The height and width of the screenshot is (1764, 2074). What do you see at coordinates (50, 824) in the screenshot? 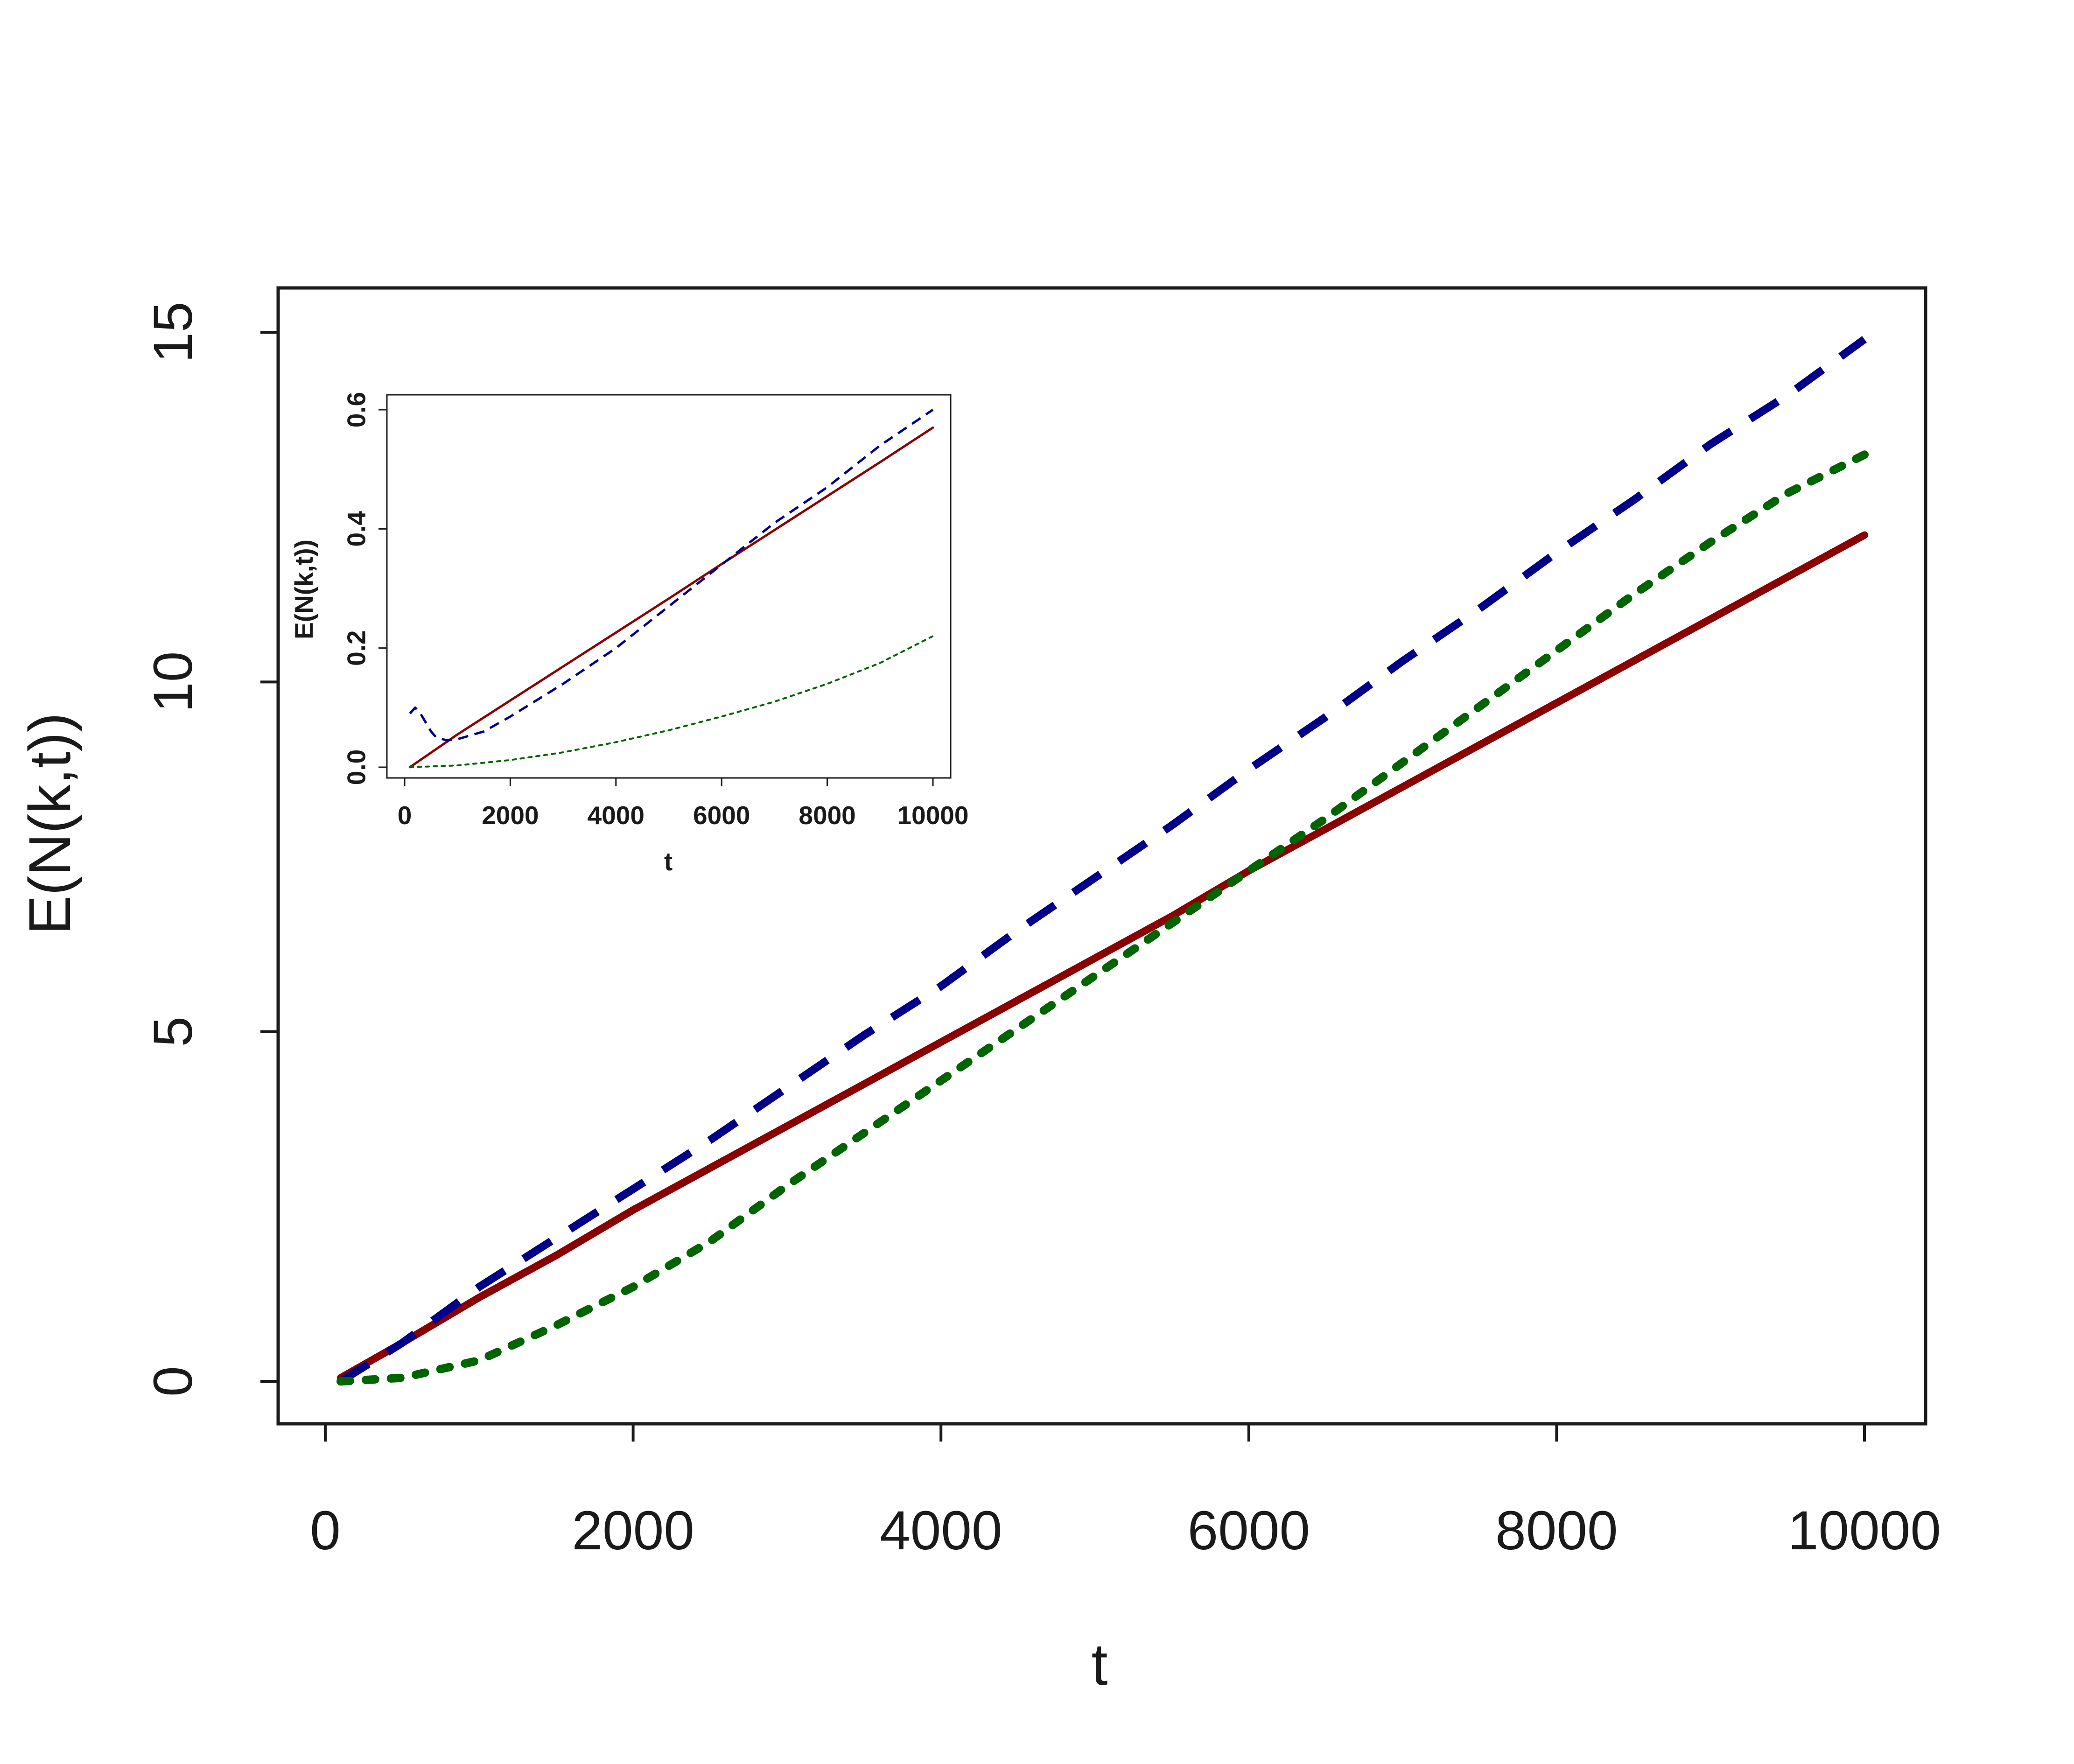
I see `main-y-axis-label: E(N(k,t))` at bounding box center [50, 824].